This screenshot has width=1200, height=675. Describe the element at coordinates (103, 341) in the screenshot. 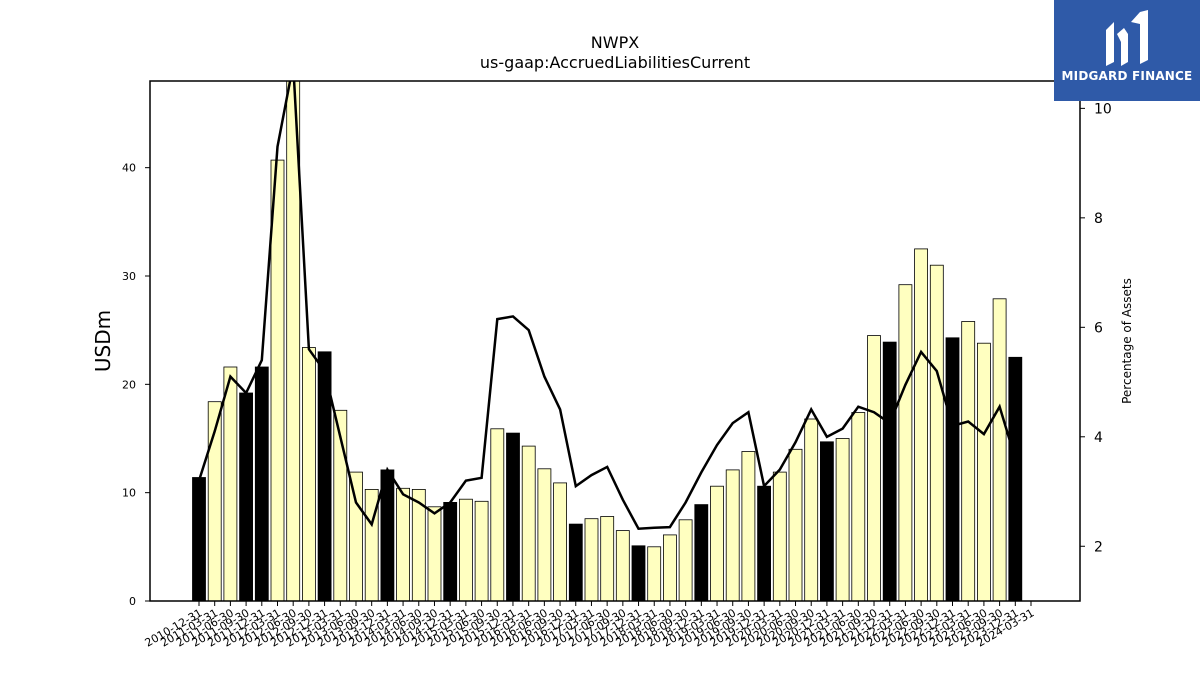

I see `y-axis-label-left: USDm` at that location.